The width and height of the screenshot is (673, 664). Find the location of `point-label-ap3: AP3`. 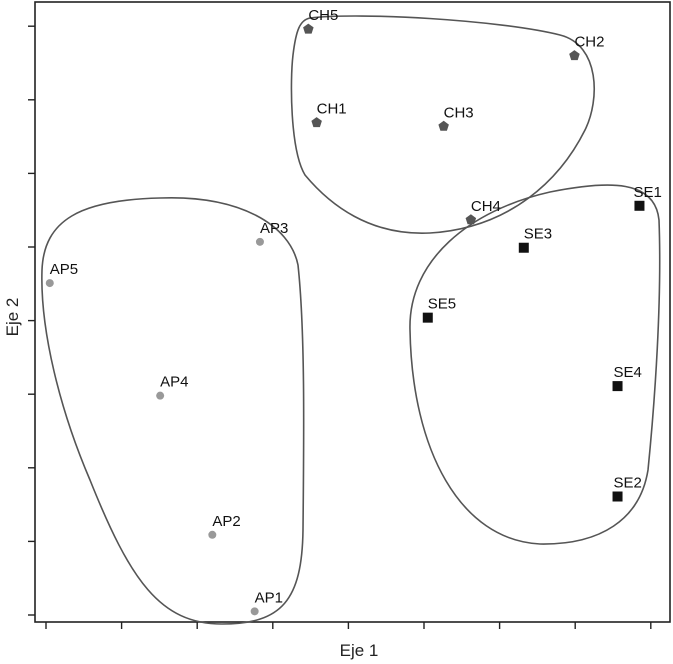

point-label-ap3: AP3 is located at coordinates (274, 228).